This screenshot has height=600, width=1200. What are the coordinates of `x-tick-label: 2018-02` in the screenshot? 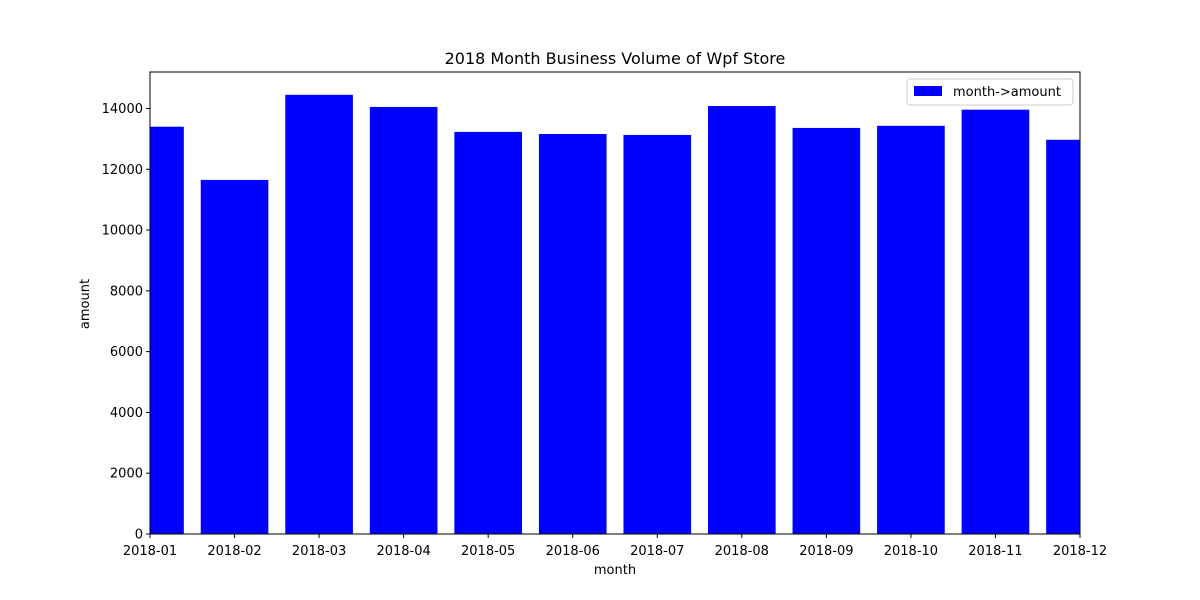 It's located at (234, 551).